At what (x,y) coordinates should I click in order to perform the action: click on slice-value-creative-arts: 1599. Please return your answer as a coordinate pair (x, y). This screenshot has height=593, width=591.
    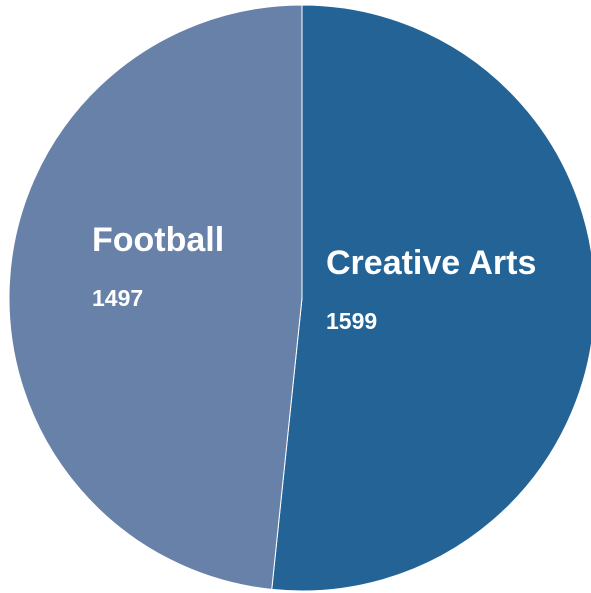
    Looking at the image, I should click on (351, 321).